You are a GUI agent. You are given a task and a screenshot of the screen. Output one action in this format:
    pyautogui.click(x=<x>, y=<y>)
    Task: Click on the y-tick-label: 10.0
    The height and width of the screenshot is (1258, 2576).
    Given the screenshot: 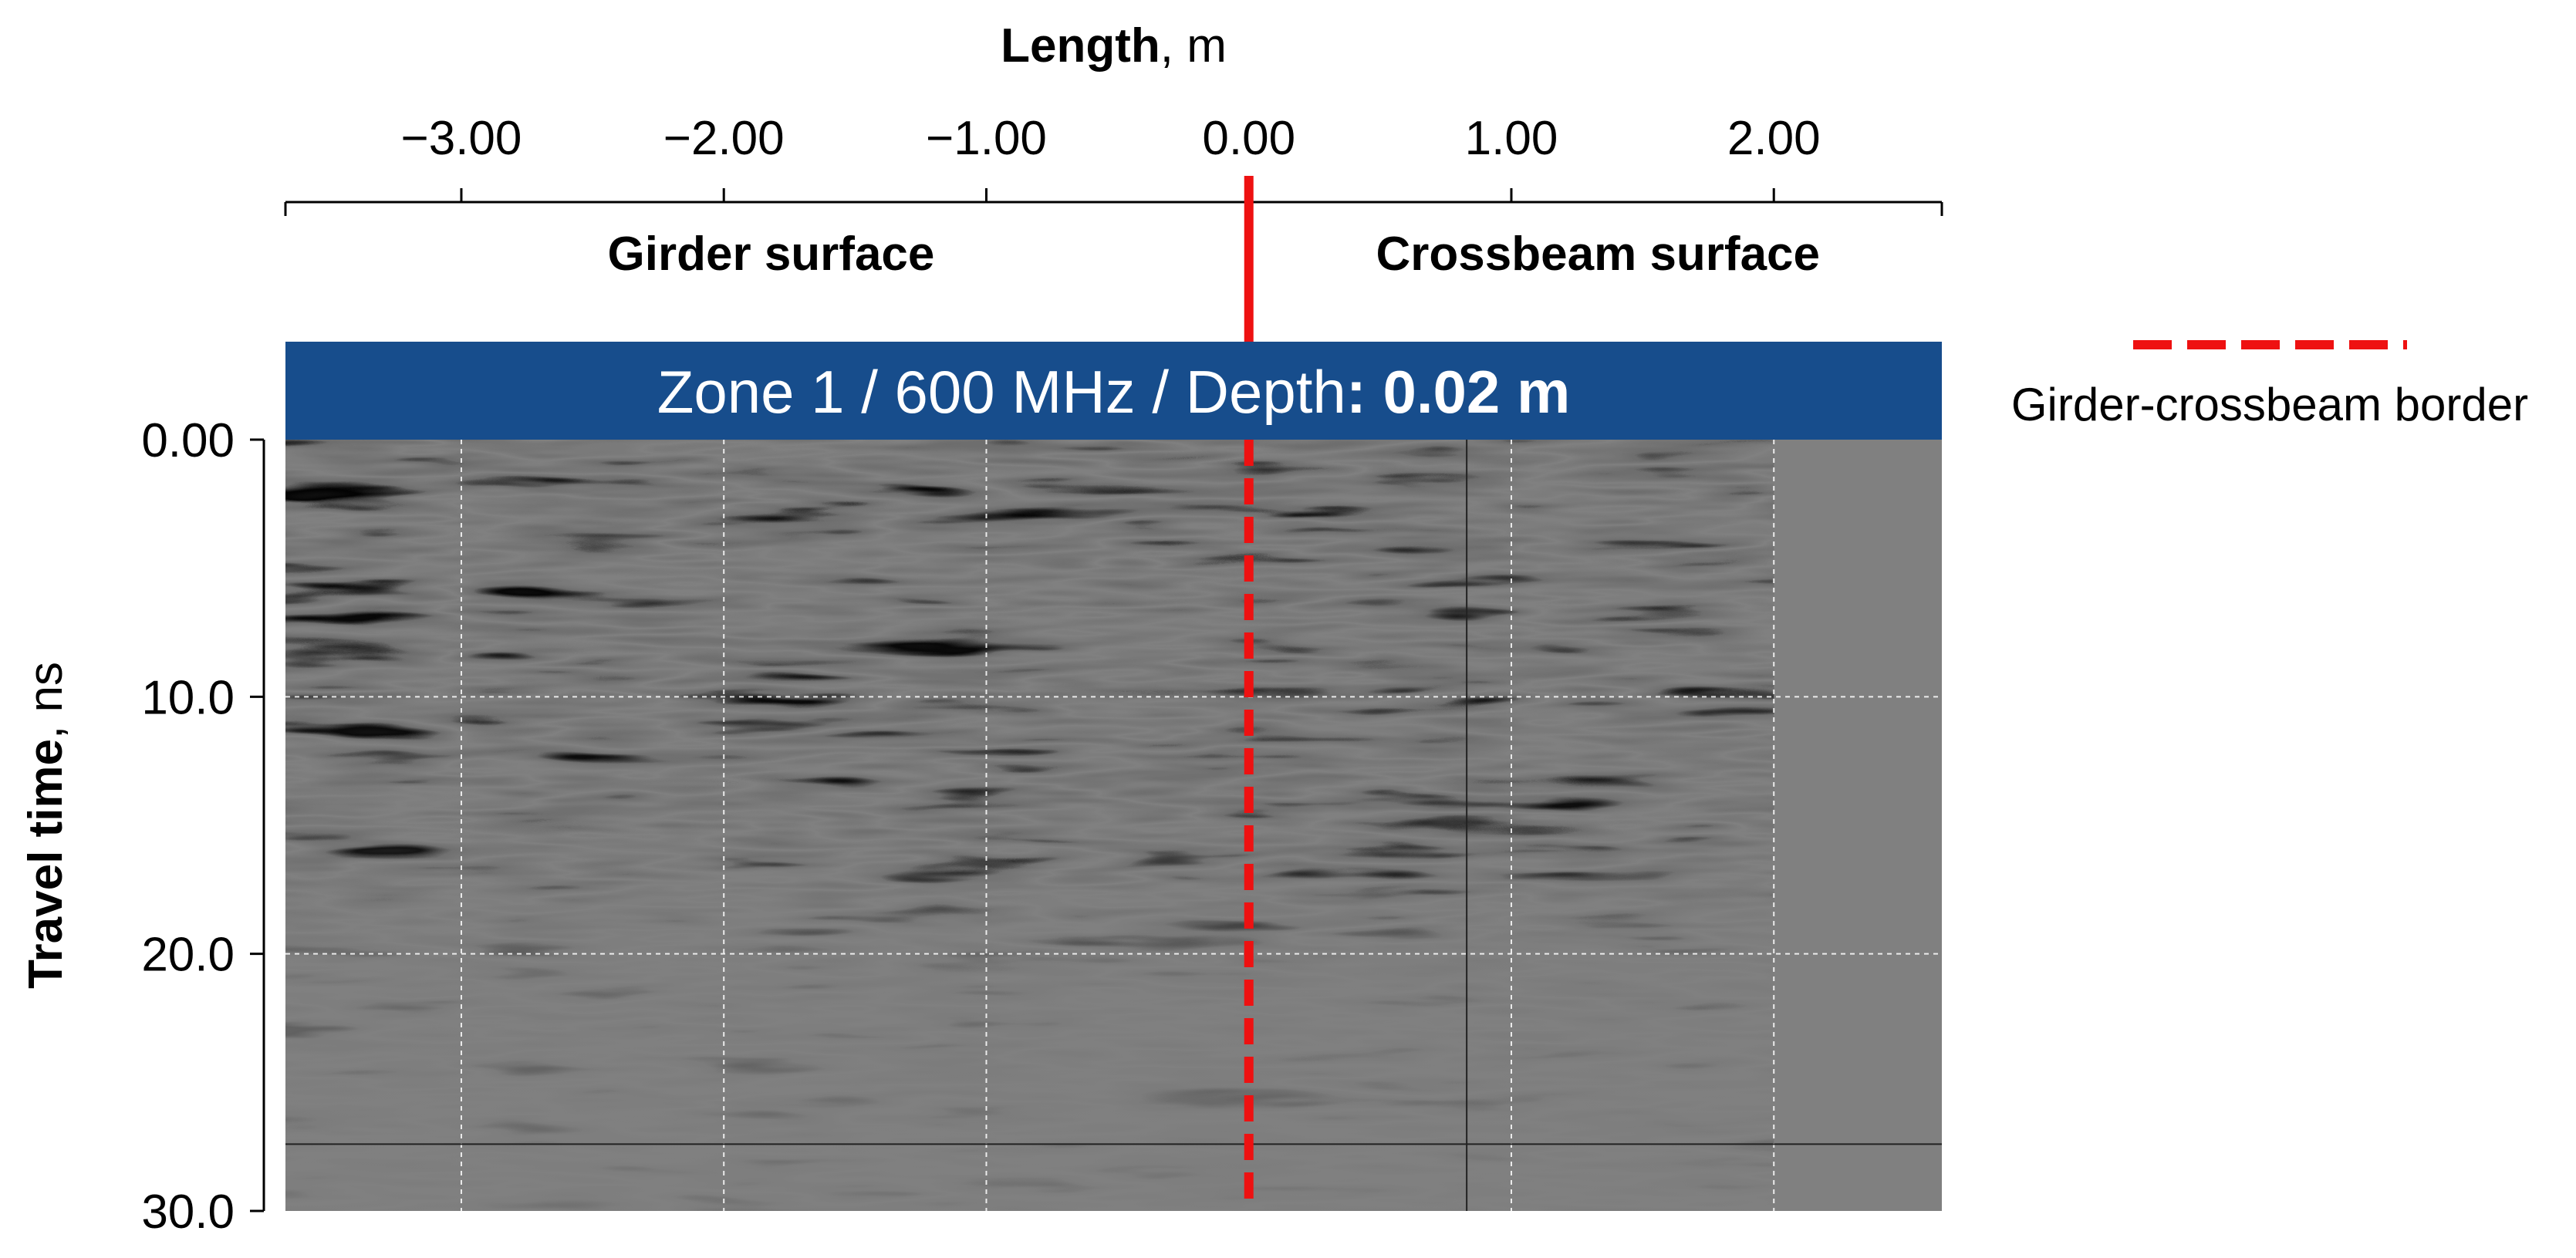 What is the action you would take?
    pyautogui.click(x=188, y=697)
    